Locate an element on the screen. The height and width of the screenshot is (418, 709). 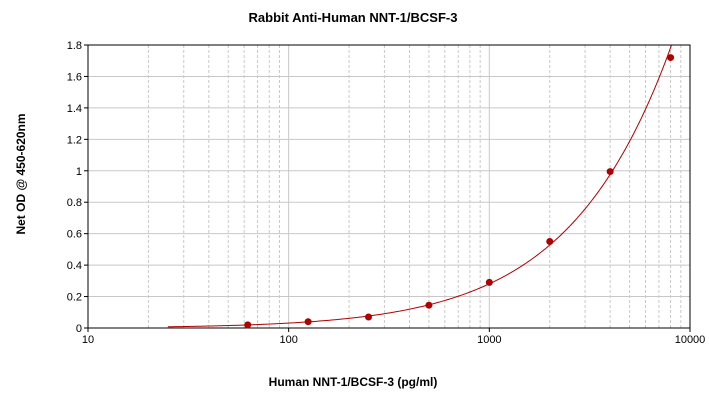
y-tick-label: 0.2 is located at coordinates (74, 298).